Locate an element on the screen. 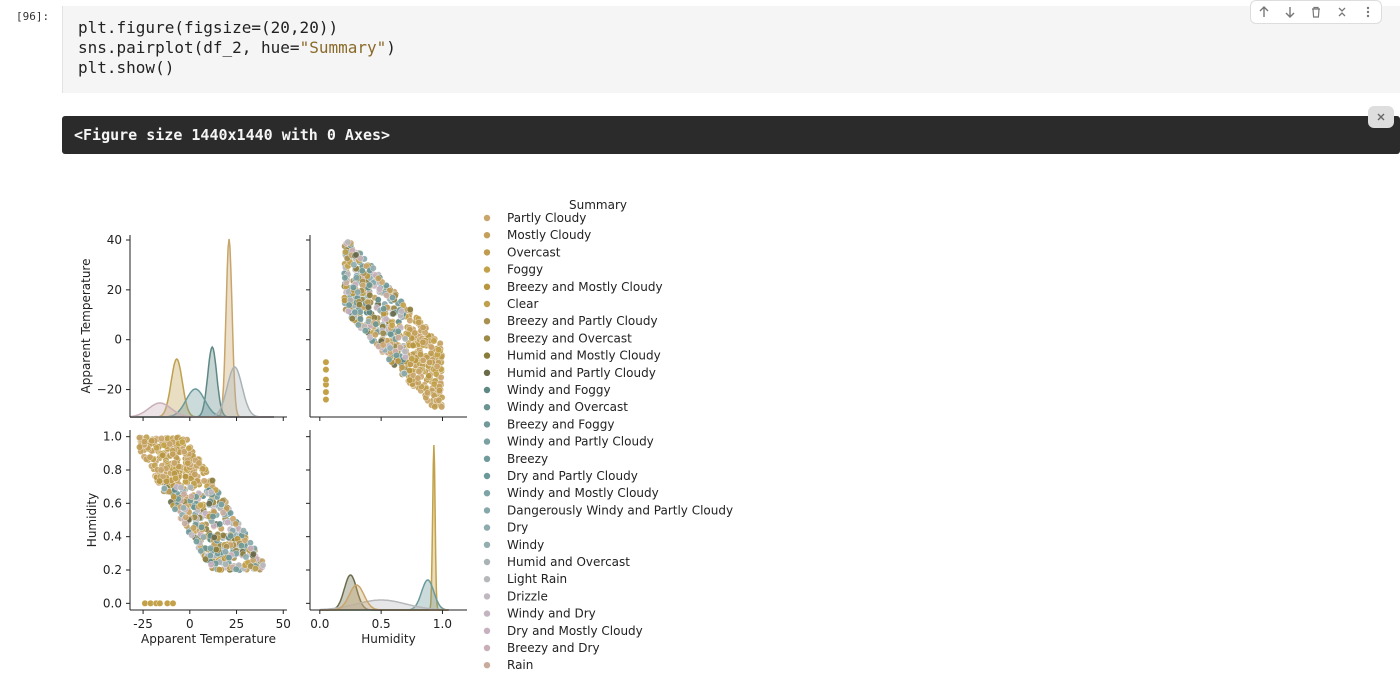 The image size is (1400, 694). legend-label: Overcast is located at coordinates (534, 252).